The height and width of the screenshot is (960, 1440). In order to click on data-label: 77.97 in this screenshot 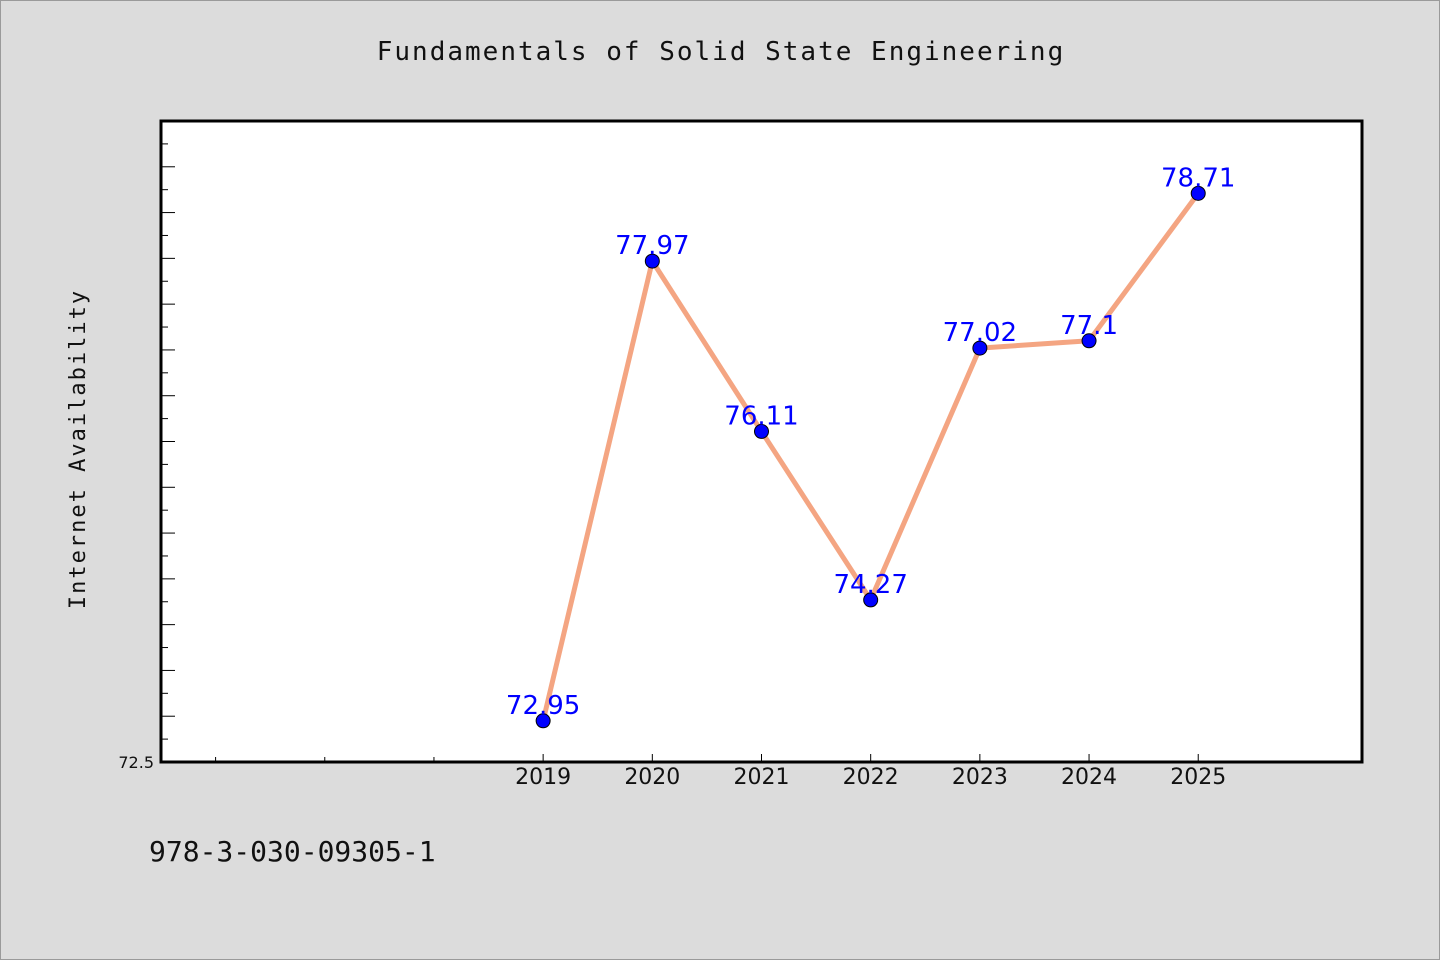, I will do `click(652, 246)`.